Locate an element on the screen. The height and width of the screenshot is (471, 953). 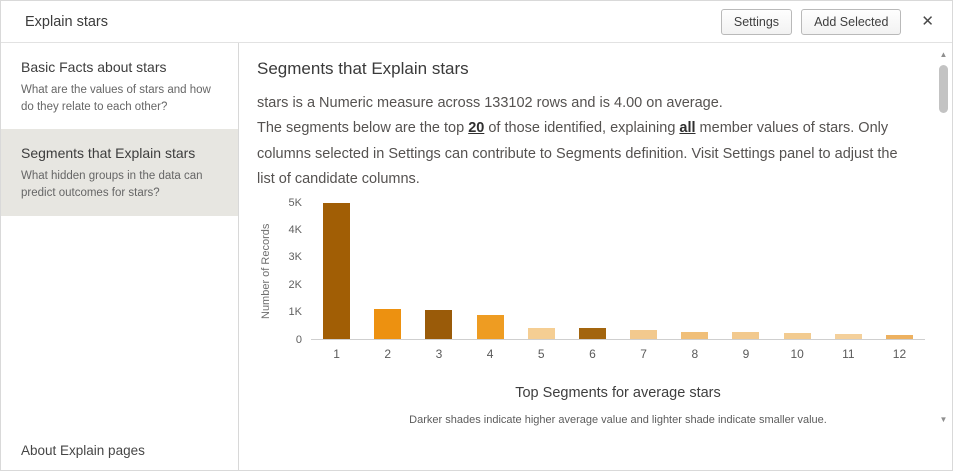
dialog-title: Explain stars is located at coordinates (67, 21).